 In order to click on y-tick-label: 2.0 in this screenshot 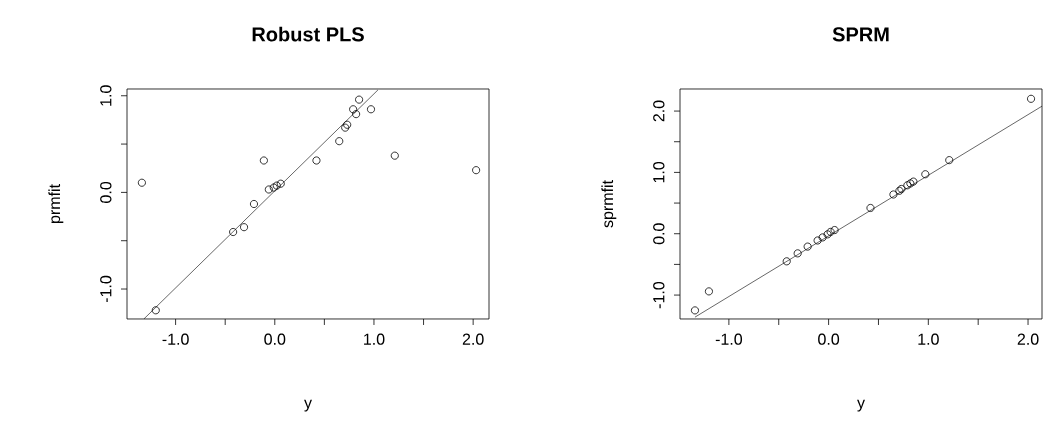, I will do `click(659, 111)`.